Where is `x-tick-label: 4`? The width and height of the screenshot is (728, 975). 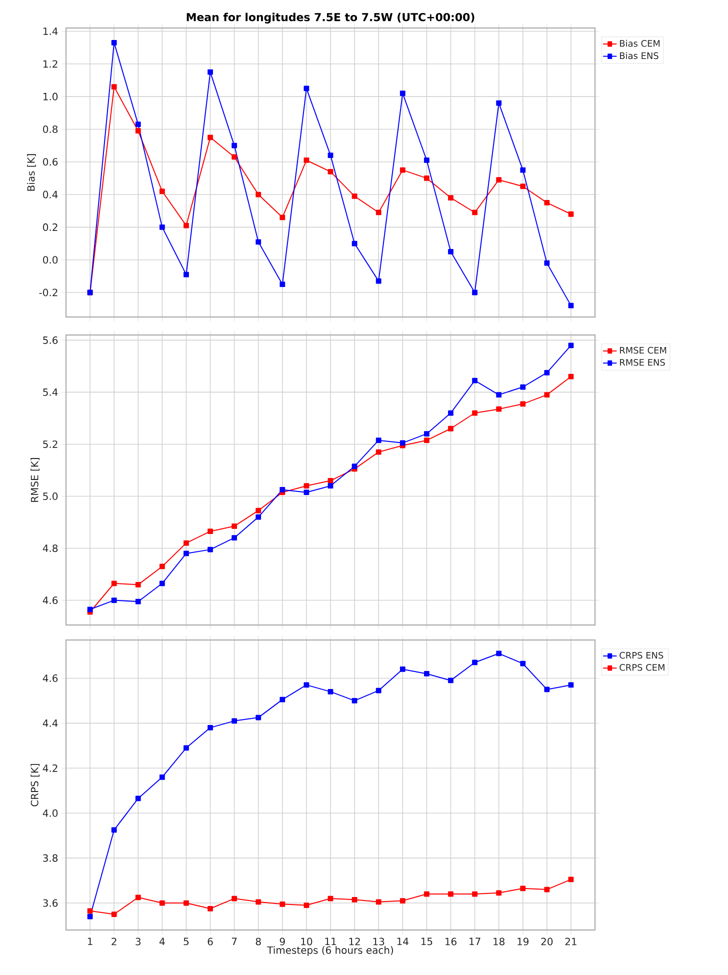
x-tick-label: 4 is located at coordinates (162, 942).